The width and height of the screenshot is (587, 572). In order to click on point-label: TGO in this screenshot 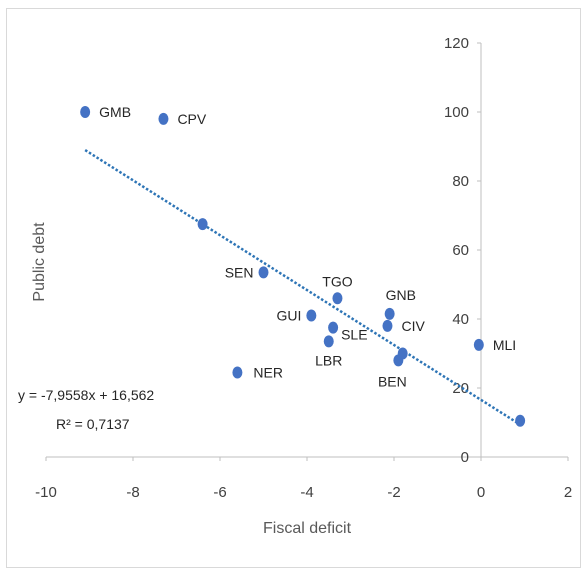, I will do `click(337, 281)`.